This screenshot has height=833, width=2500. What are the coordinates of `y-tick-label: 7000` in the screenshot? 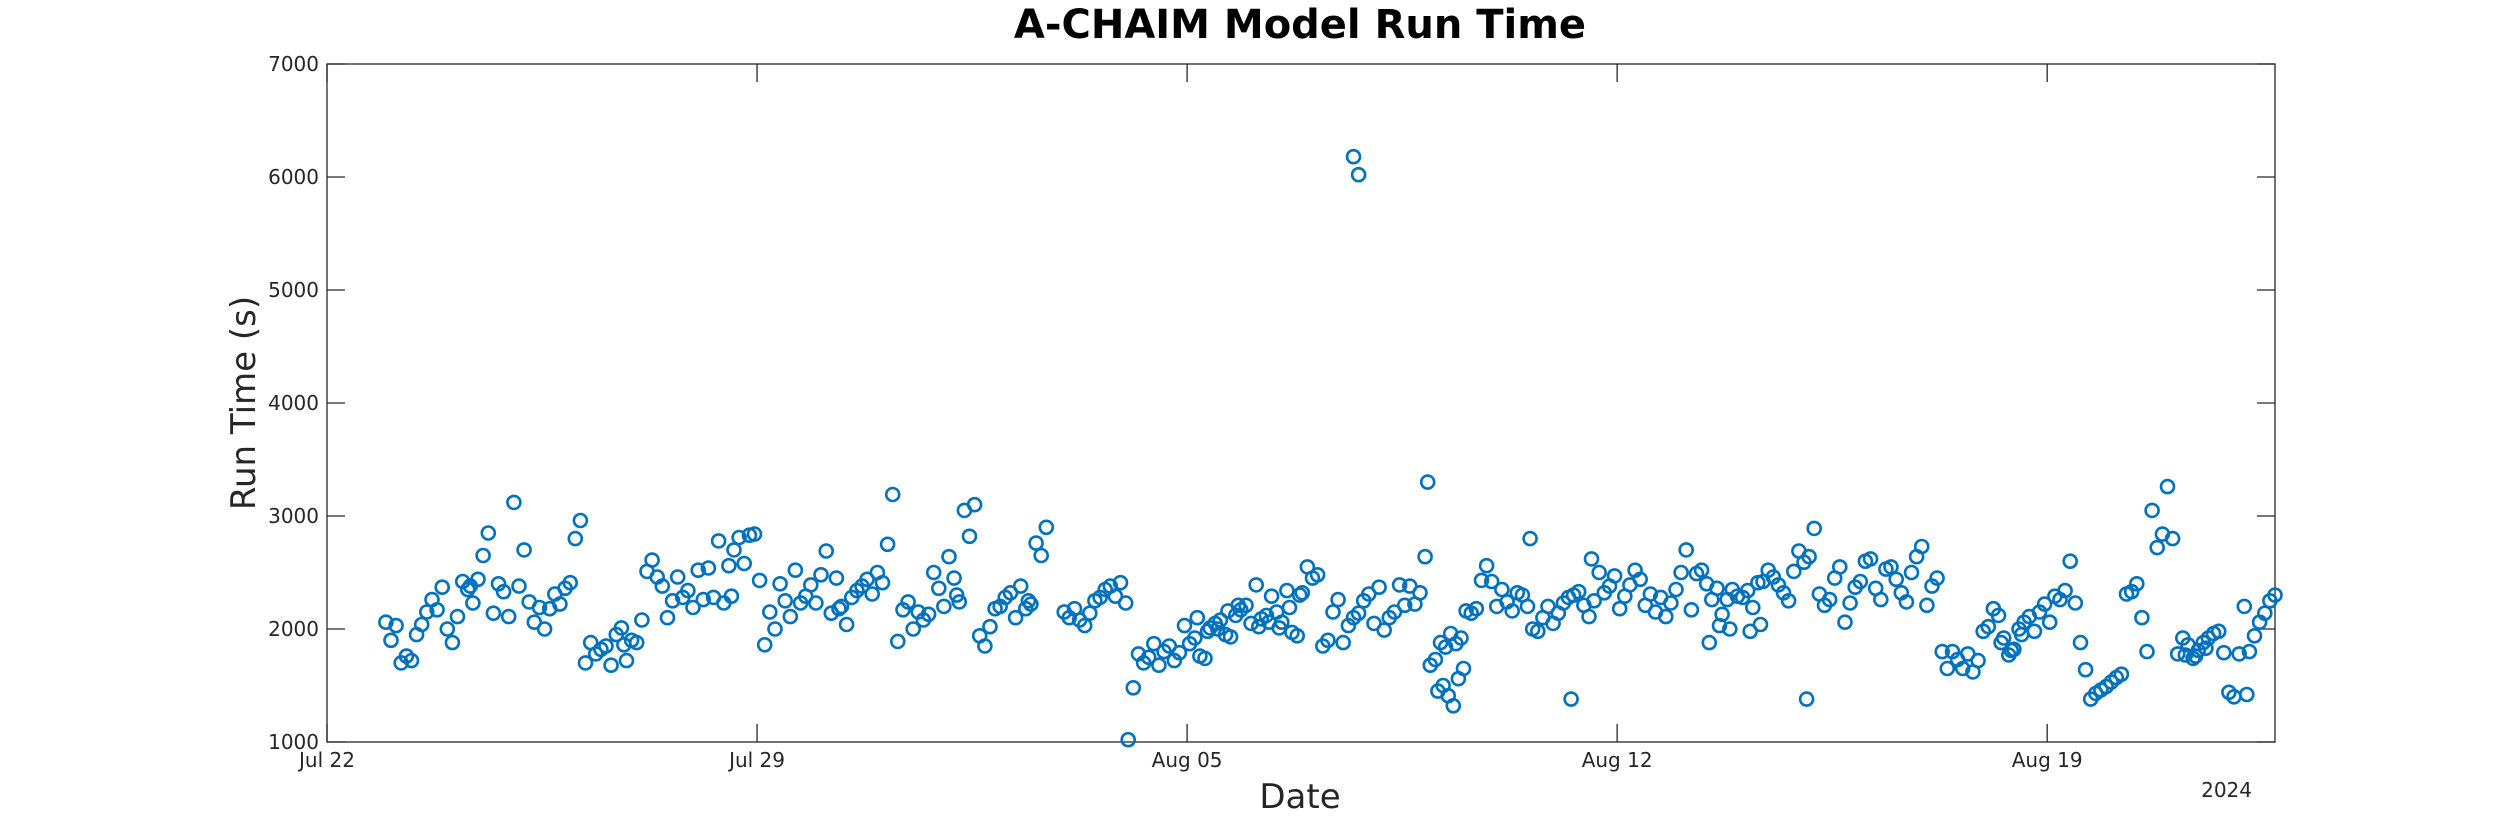 It's located at (293, 64).